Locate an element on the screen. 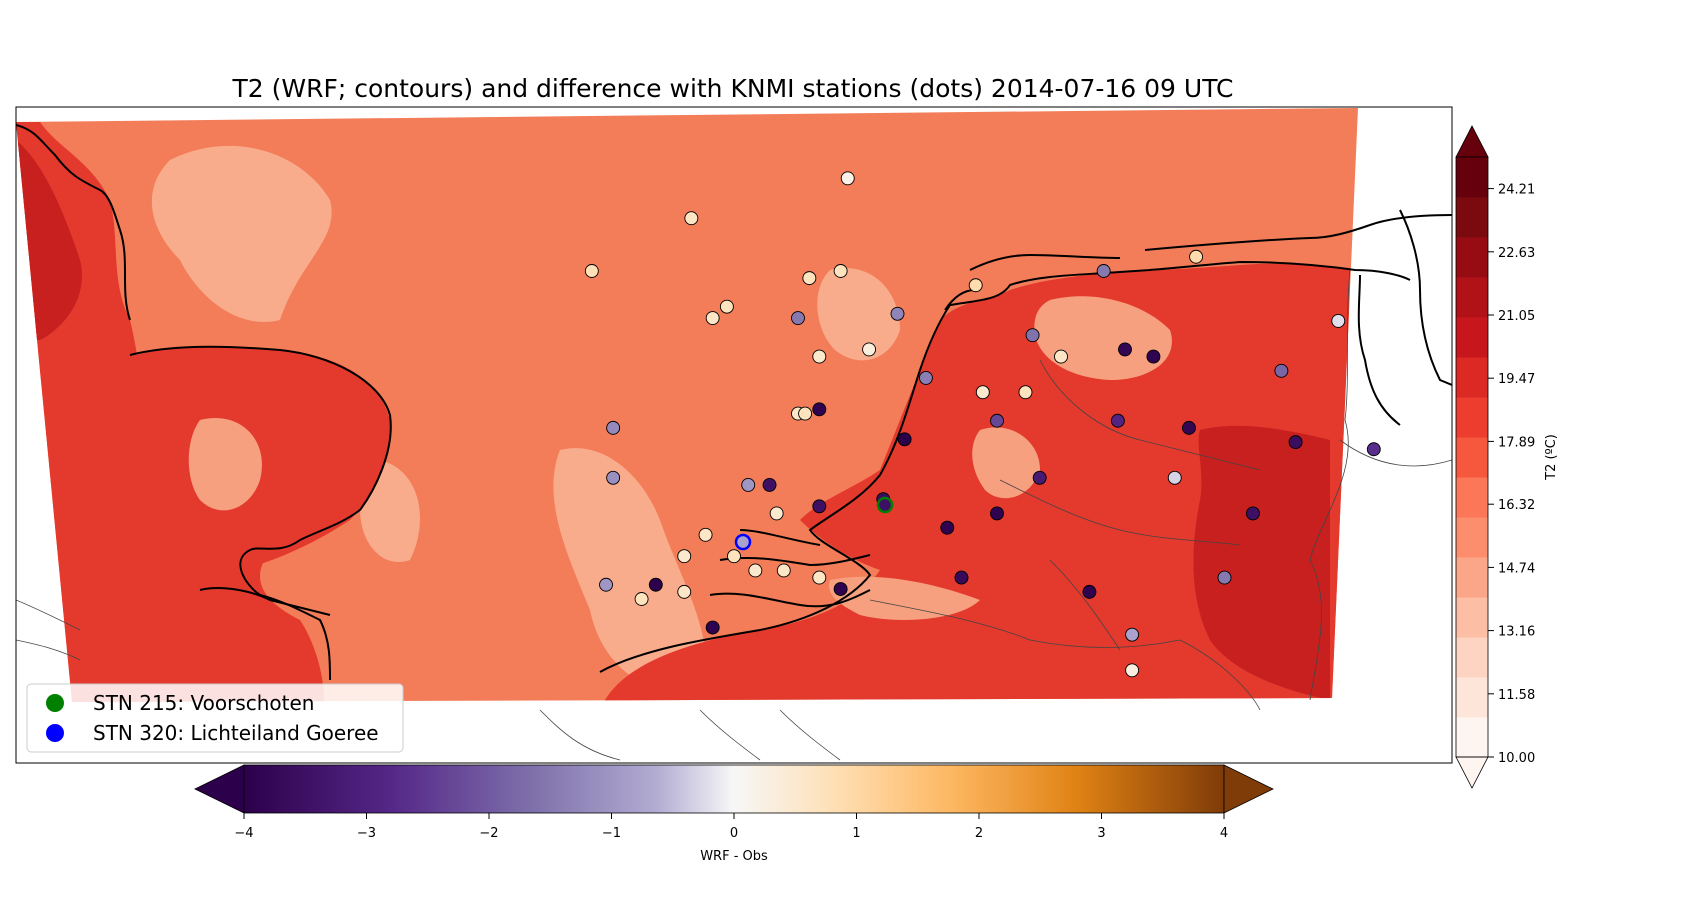 Image resolution: width=1700 pixels, height=900 pixels. coastline-uk-north is located at coordinates (73, 222).